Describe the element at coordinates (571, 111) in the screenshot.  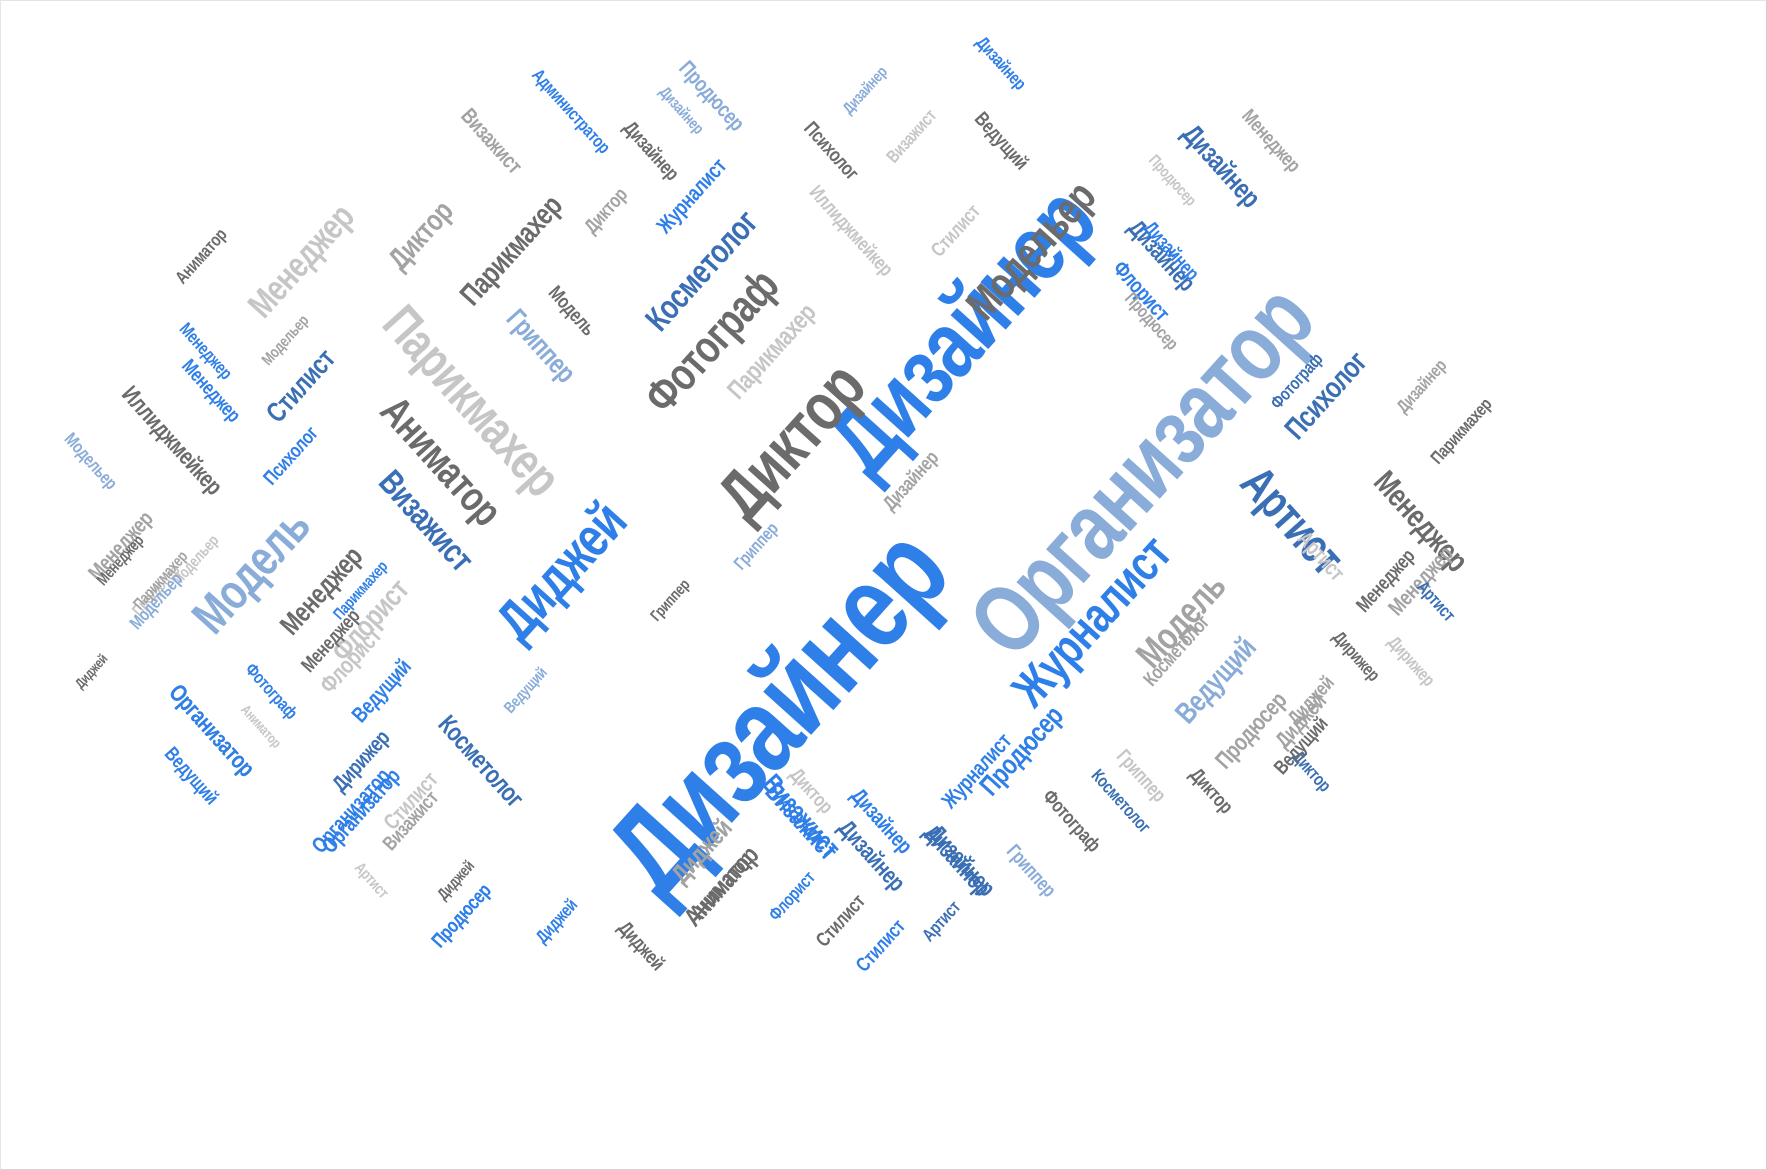
I see `word-administrator: Администратор` at that location.